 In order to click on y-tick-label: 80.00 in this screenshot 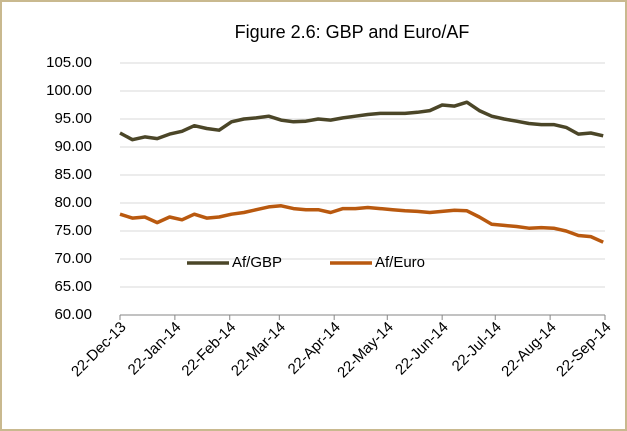, I will do `click(73, 202)`.